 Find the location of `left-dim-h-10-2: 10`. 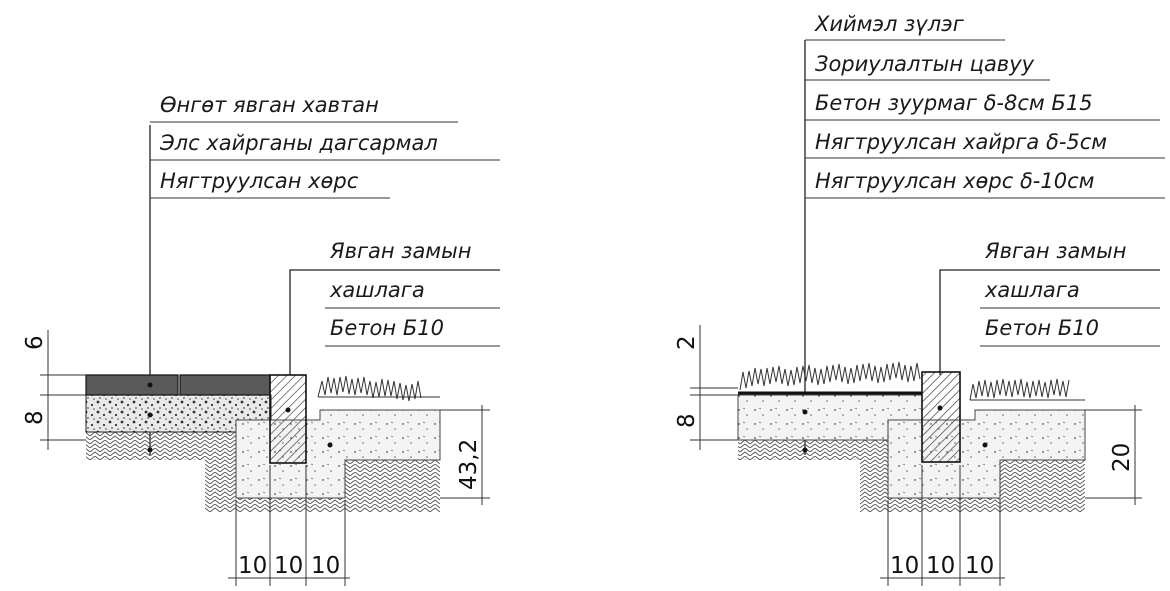

left-dim-h-10-2: 10 is located at coordinates (288, 566).